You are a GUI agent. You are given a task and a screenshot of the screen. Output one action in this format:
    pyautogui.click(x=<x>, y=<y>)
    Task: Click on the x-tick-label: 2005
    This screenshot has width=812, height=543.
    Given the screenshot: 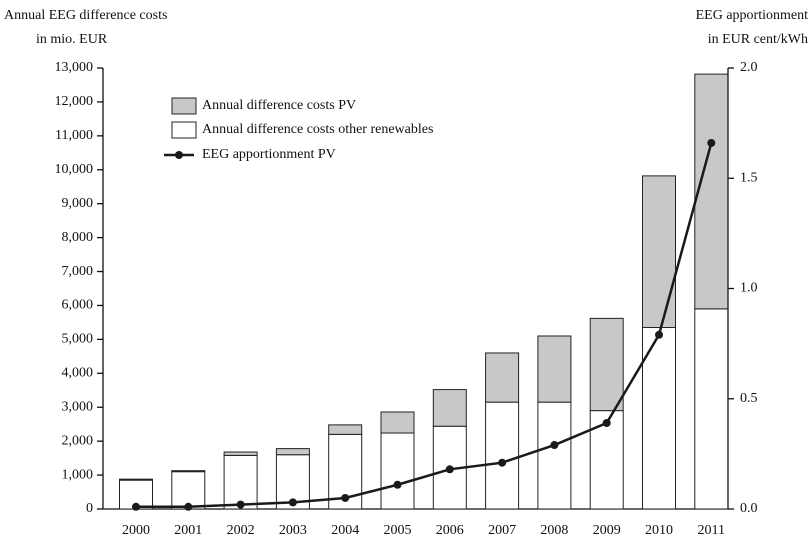 What is the action you would take?
    pyautogui.click(x=398, y=530)
    